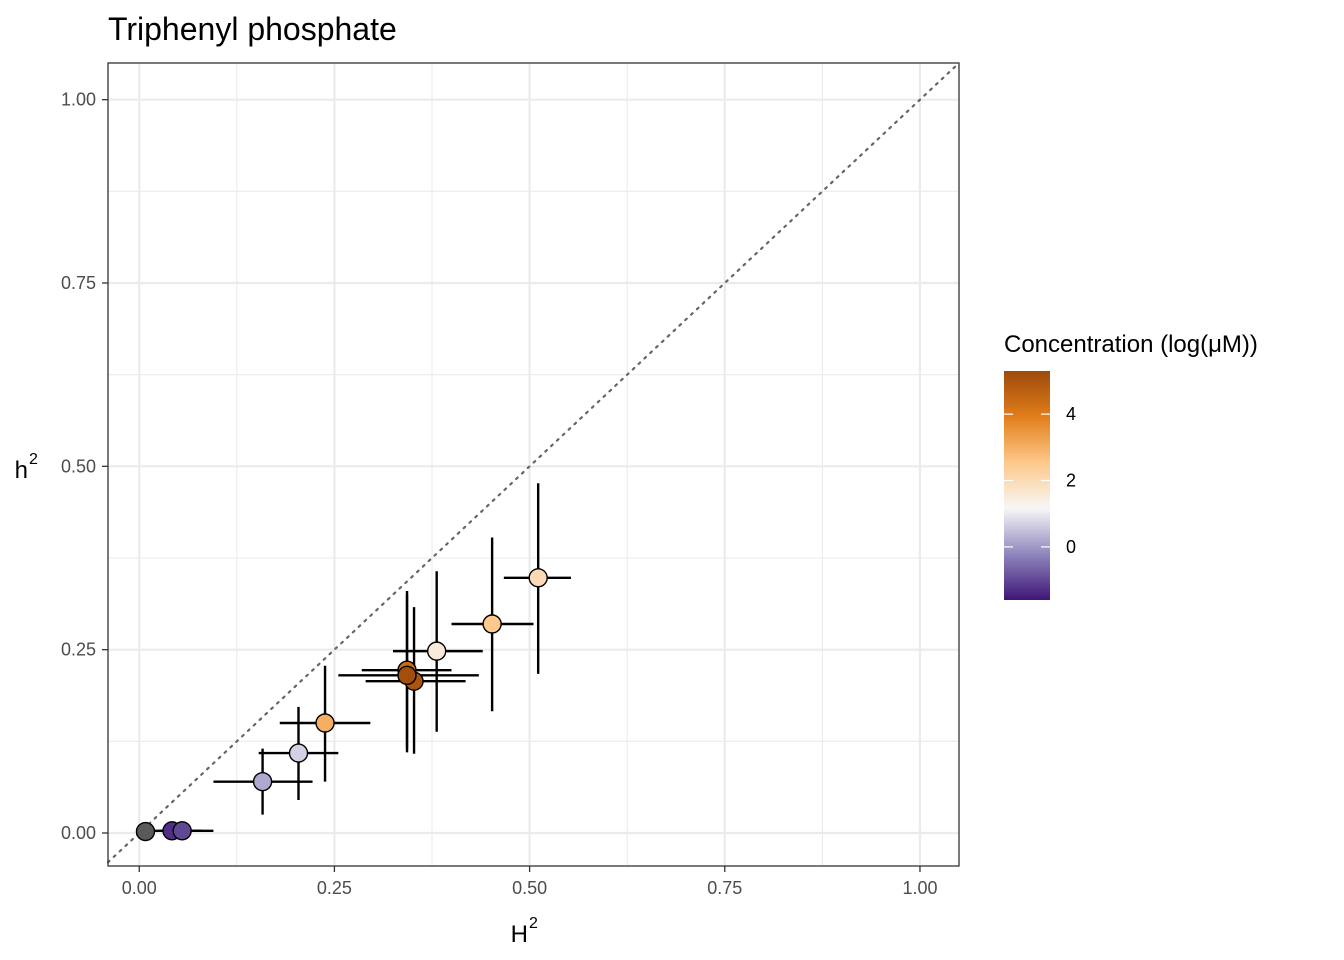 This screenshot has height=960, width=1344. I want to click on x-axis-ticks: 0.00 0.25 0.50 0.75 1.00, so click(529, 882).